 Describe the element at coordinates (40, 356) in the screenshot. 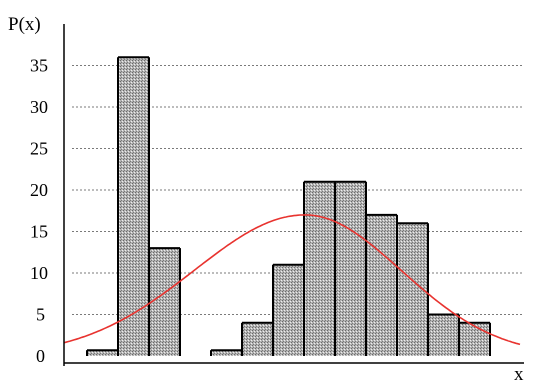

I see `y-tick-label: 0` at that location.